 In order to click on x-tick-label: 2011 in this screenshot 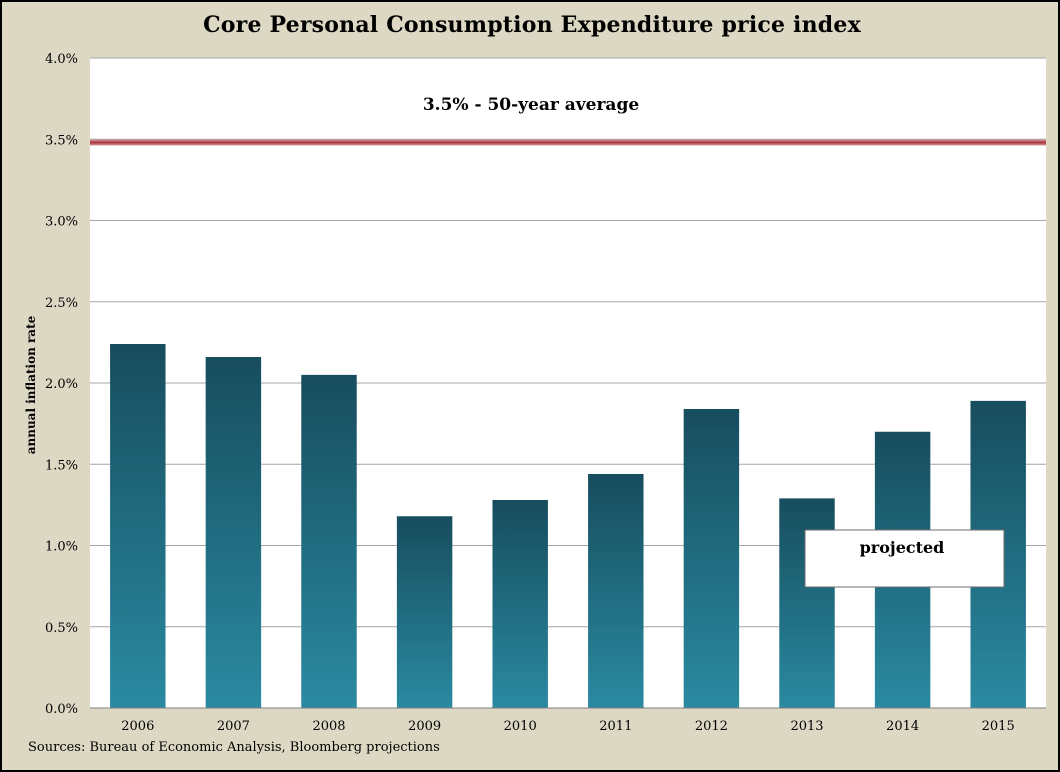, I will do `click(615, 726)`.